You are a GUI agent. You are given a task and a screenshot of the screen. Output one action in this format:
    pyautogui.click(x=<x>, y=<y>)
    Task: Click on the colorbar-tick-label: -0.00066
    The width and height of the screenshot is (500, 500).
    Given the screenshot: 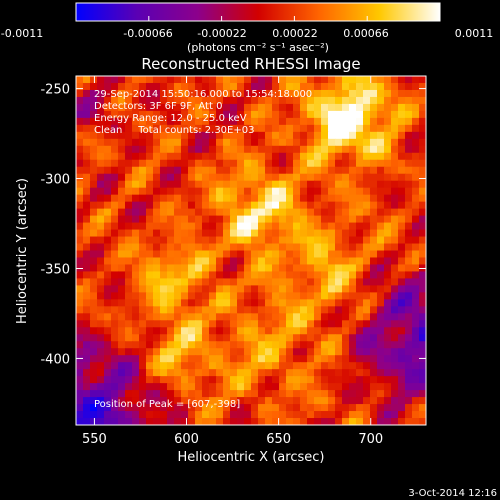 What is the action you would take?
    pyautogui.click(x=147, y=33)
    